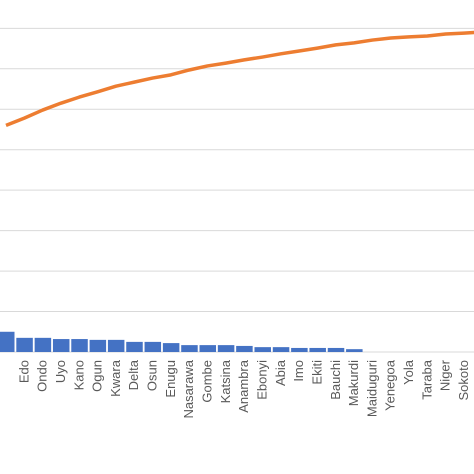 This screenshot has width=474, height=474. I want to click on x-tick-label: Enugu, so click(170, 379).